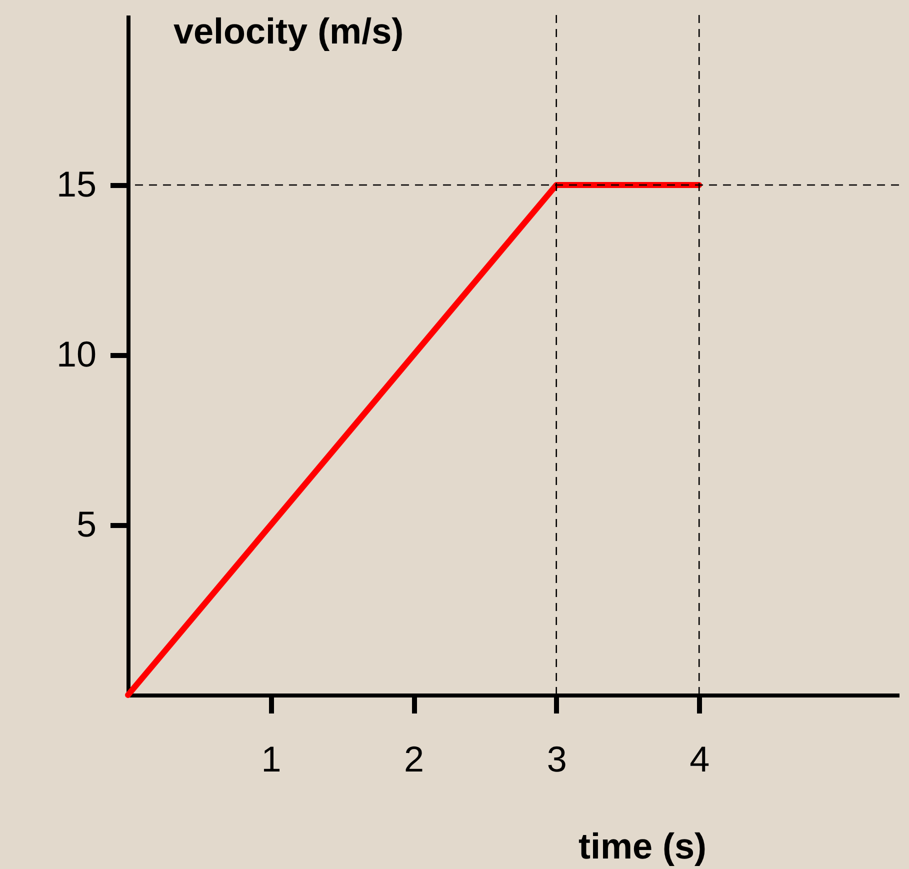 The height and width of the screenshot is (869, 909). What do you see at coordinates (700, 759) in the screenshot?
I see `x-tick-label: 4` at bounding box center [700, 759].